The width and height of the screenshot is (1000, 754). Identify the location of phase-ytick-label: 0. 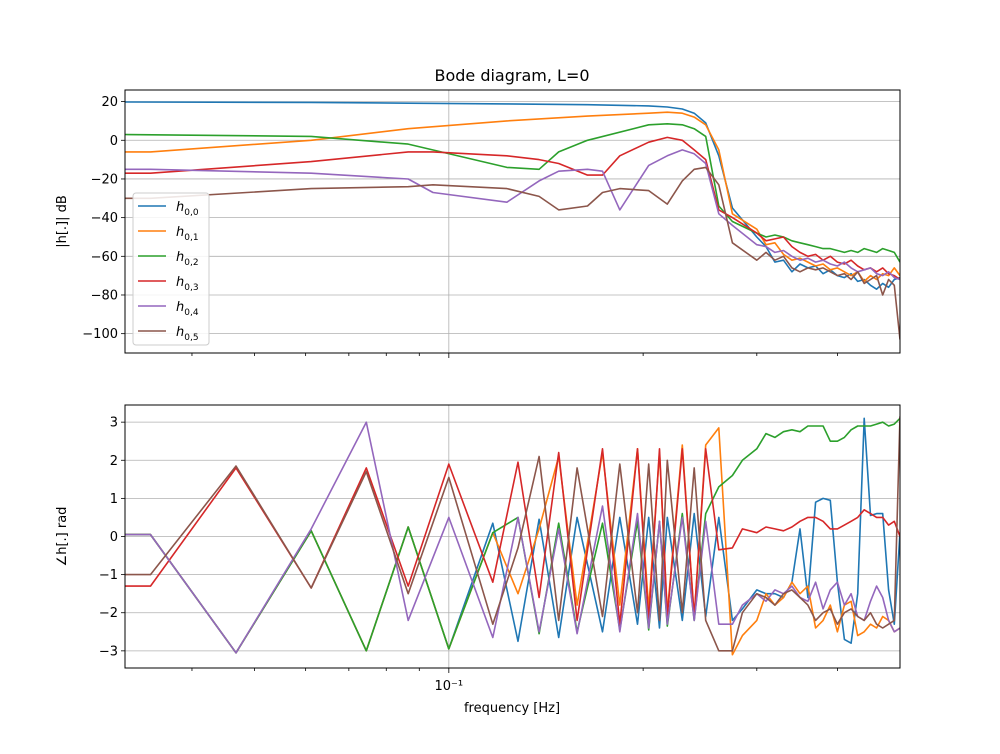
(114, 537).